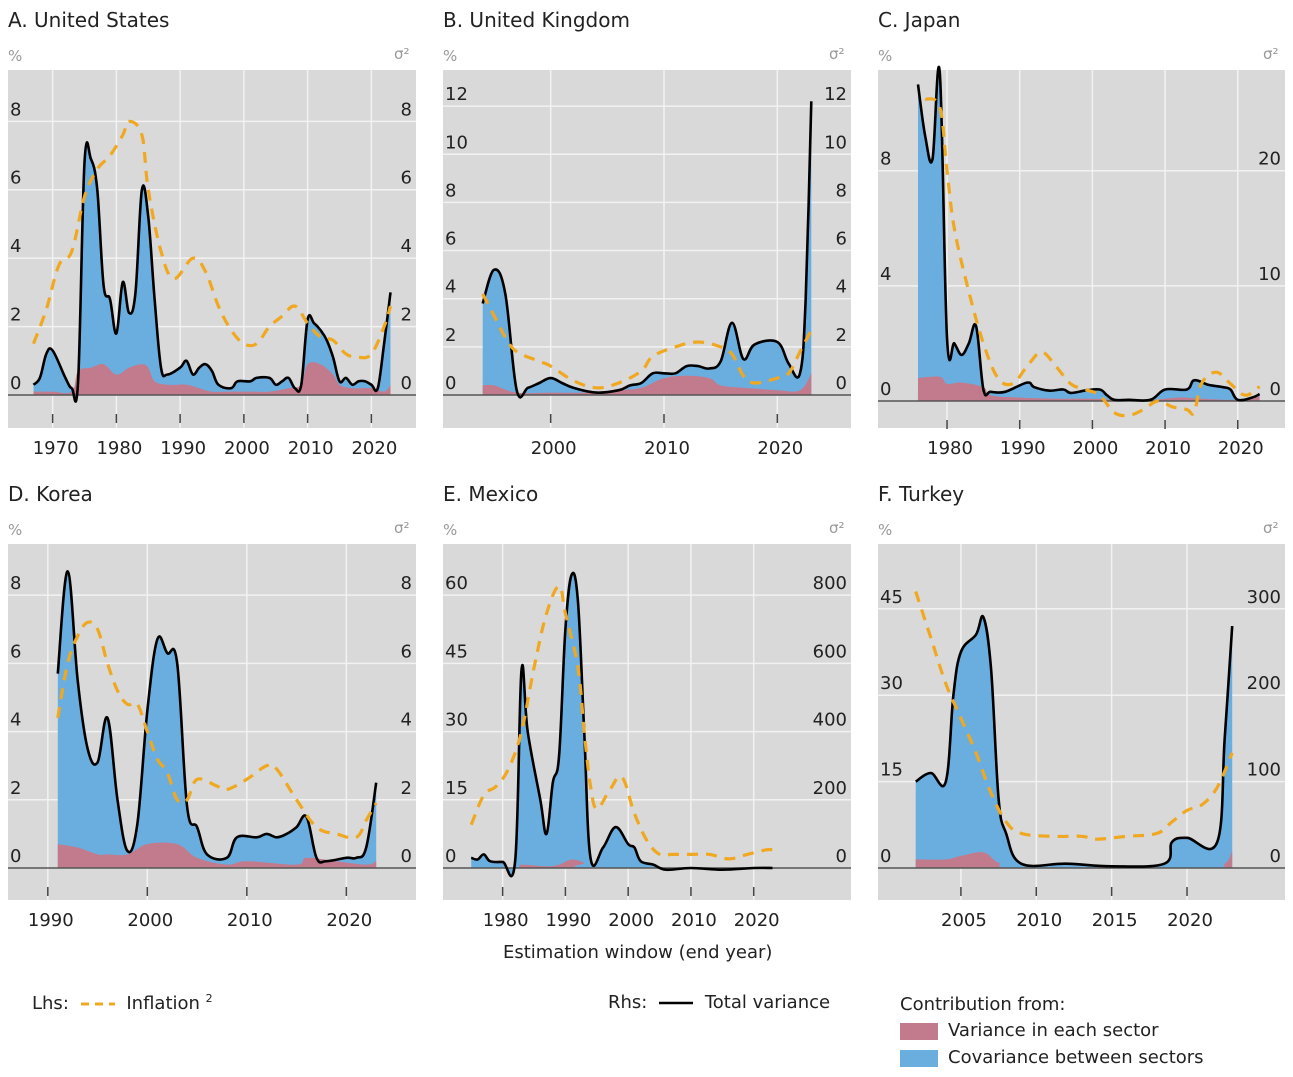 Image resolution: width=1293 pixels, height=1077 pixels. What do you see at coordinates (835, 142) in the screenshot?
I see `rhs-tick-label: 10` at bounding box center [835, 142].